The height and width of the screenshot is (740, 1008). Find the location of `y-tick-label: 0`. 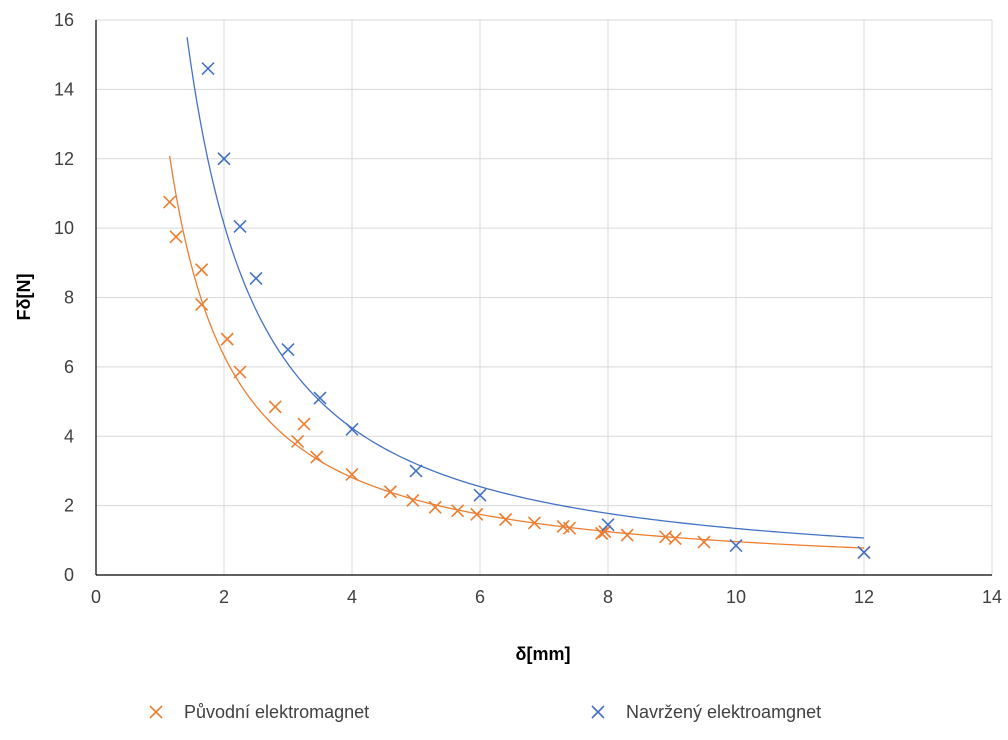

y-tick-label: 0 is located at coordinates (69, 575).